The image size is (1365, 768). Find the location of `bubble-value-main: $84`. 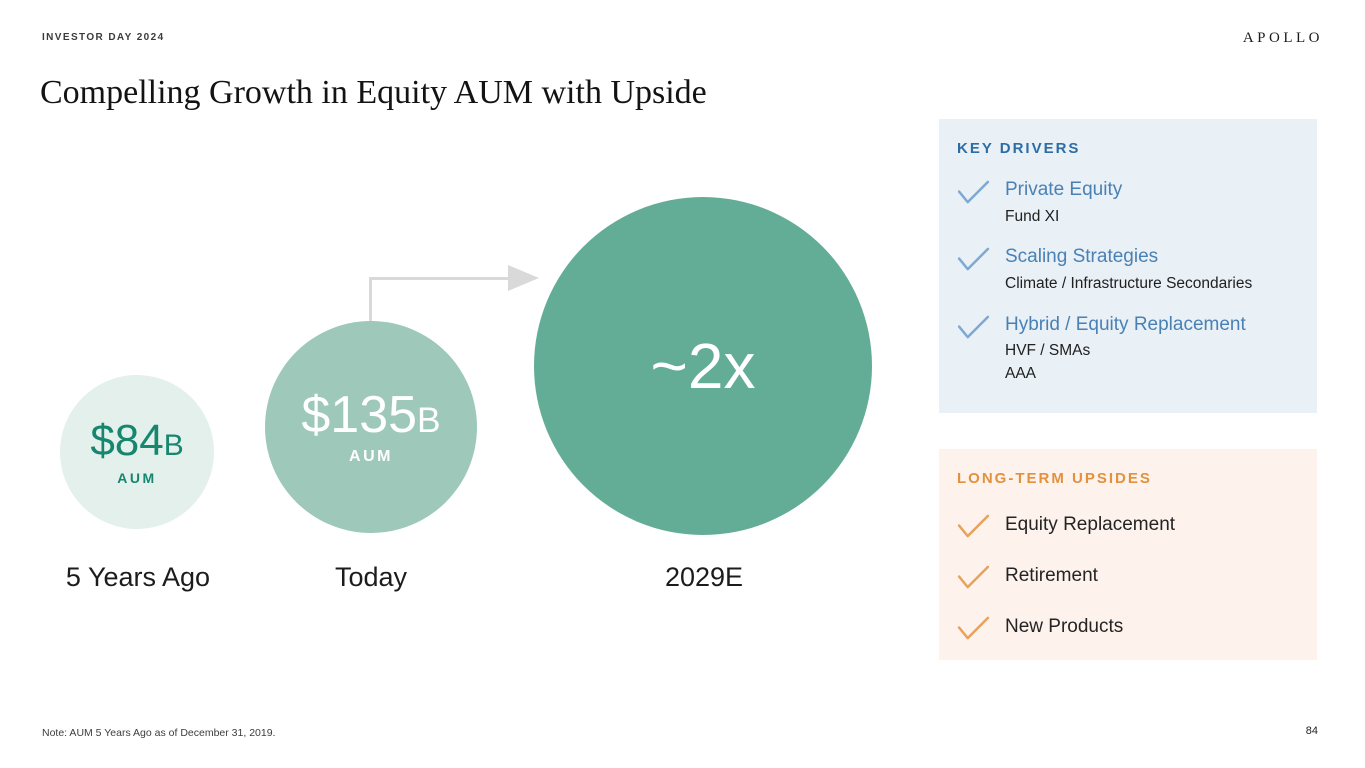

bubble-value-main: $84 is located at coordinates (127, 440).